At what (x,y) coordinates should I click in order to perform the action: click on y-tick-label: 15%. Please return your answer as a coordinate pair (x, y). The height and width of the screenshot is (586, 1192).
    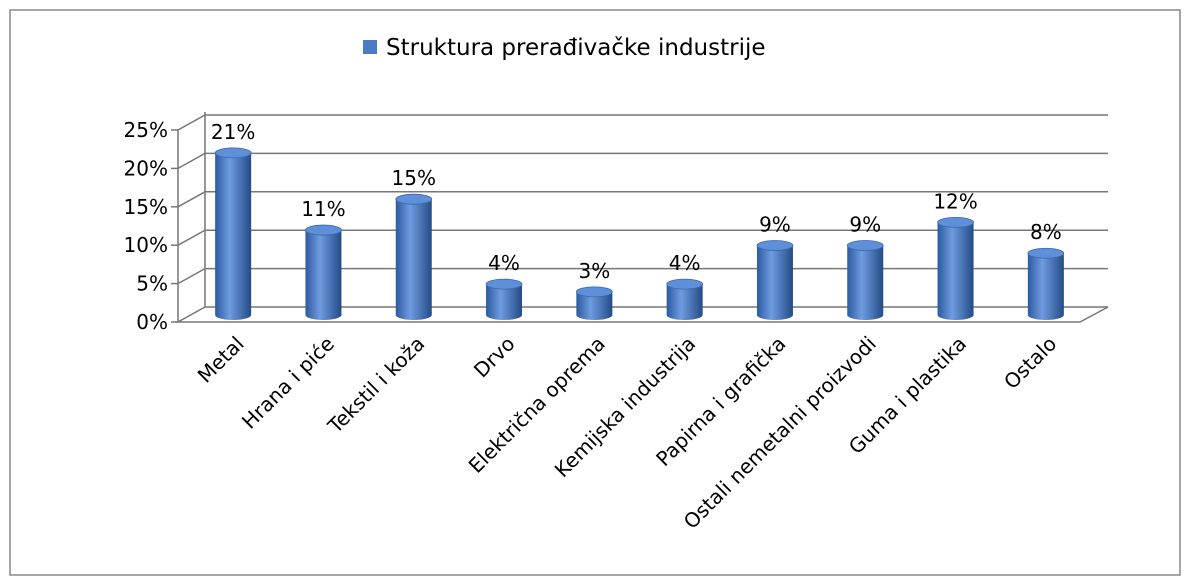
    Looking at the image, I should click on (146, 207).